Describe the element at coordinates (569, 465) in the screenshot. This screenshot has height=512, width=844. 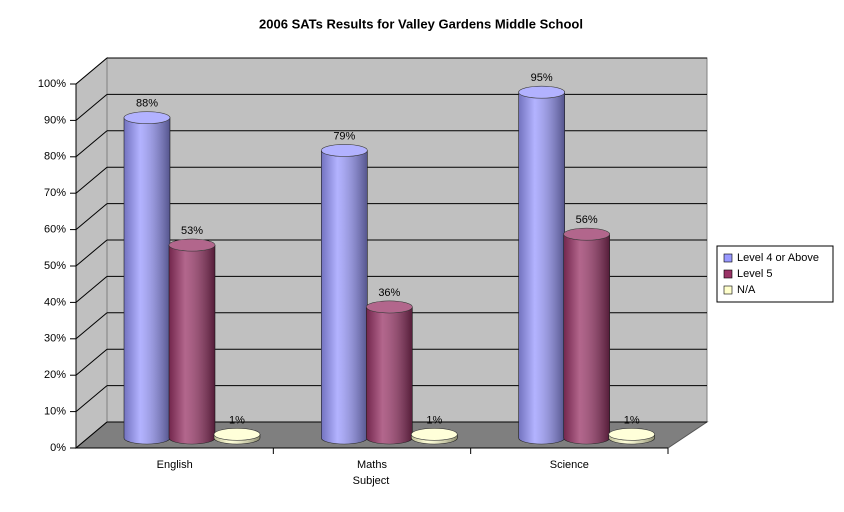
I see `x-tick-label: Science` at that location.